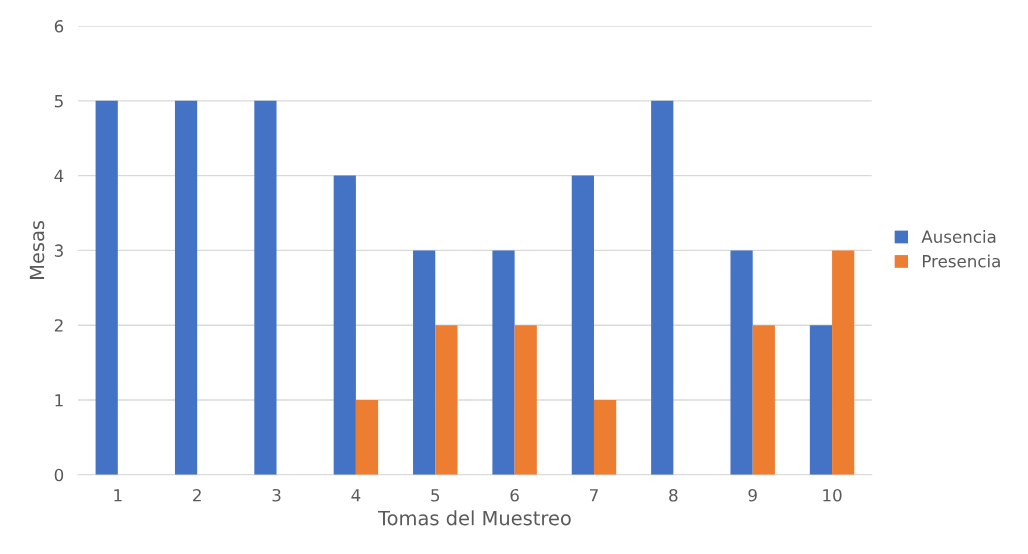 The height and width of the screenshot is (554, 1028). What do you see at coordinates (58, 101) in the screenshot?
I see `y-tick-label: 5` at bounding box center [58, 101].